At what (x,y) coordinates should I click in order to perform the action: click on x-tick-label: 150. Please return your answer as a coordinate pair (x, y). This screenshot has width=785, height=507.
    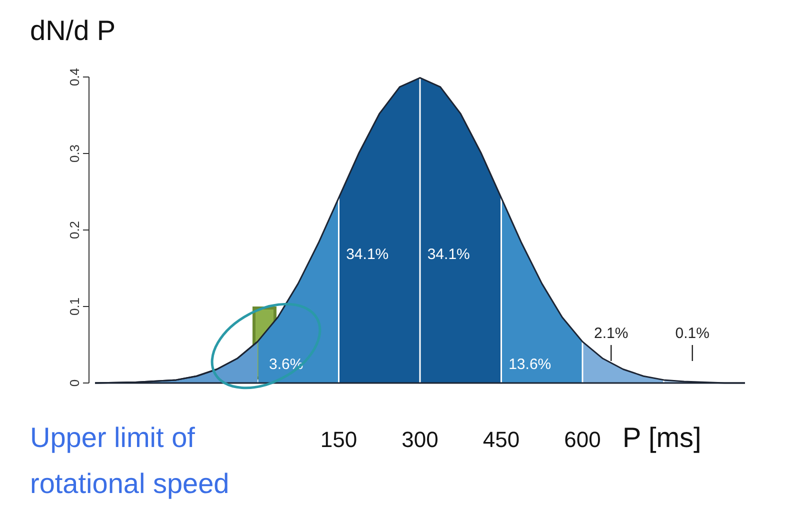
    Looking at the image, I should click on (339, 439).